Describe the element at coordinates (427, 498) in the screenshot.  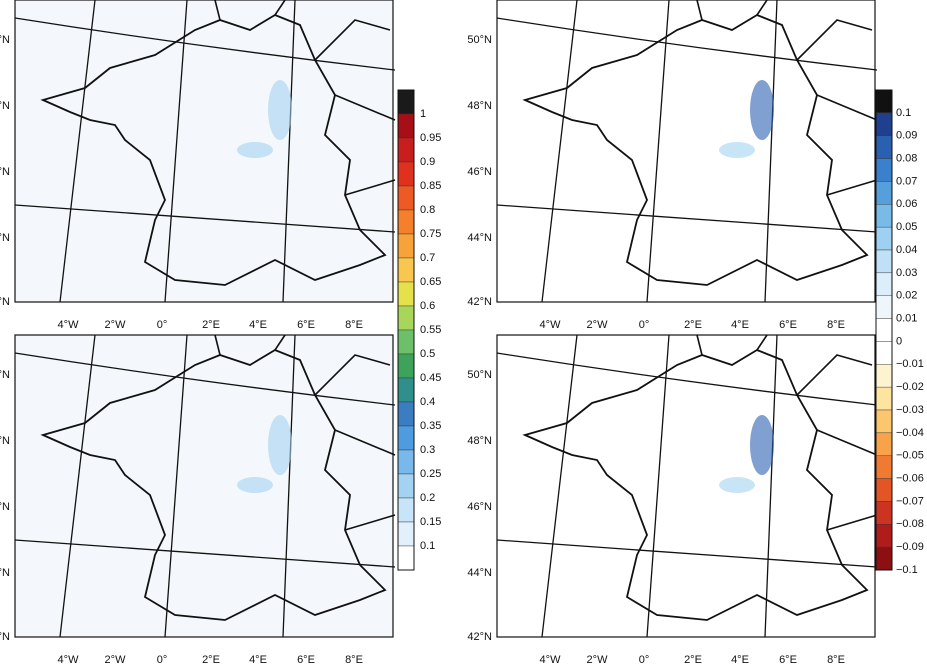
I see `colorbar-label: 0.2` at that location.